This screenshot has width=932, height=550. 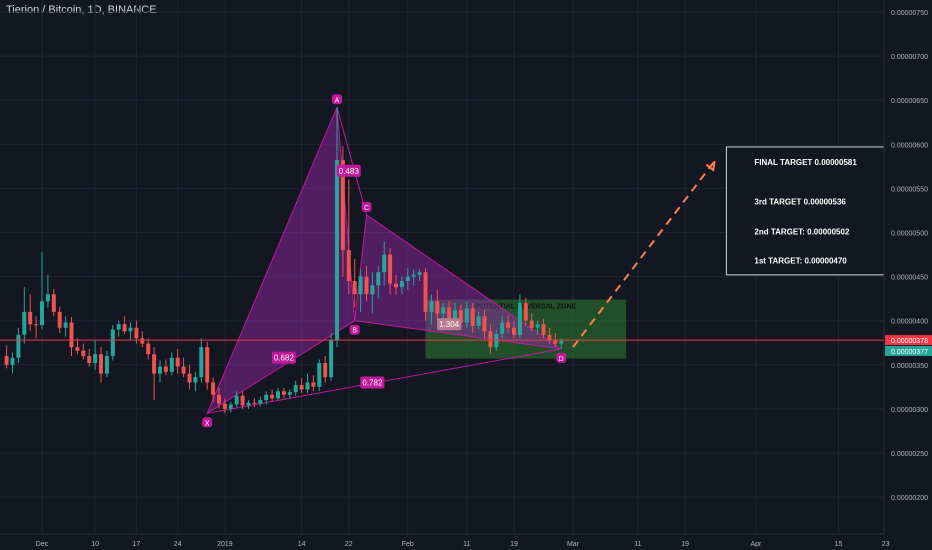 What do you see at coordinates (349, 544) in the screenshot?
I see `x-tick-label: 22` at bounding box center [349, 544].